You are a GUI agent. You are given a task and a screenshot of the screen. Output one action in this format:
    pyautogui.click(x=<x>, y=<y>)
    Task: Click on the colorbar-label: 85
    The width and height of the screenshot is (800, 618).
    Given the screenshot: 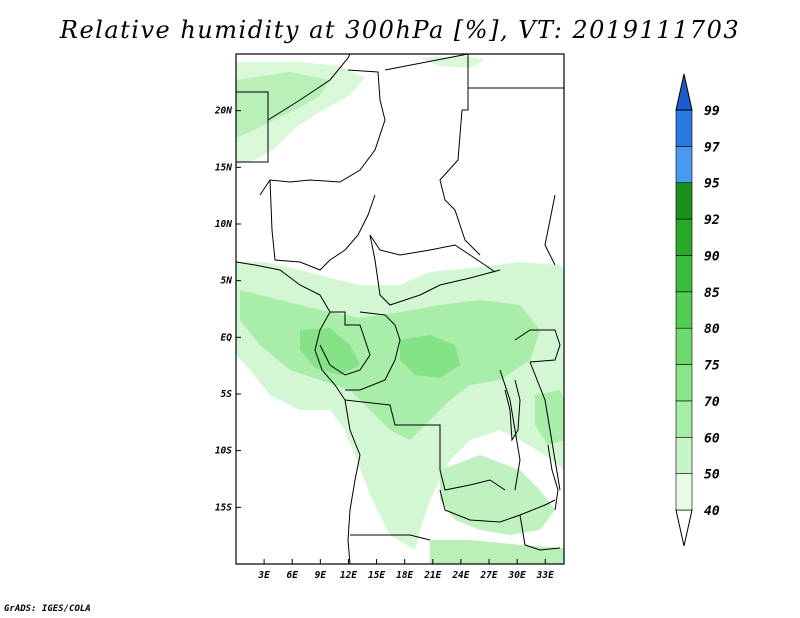 What is the action you would take?
    pyautogui.click(x=712, y=293)
    